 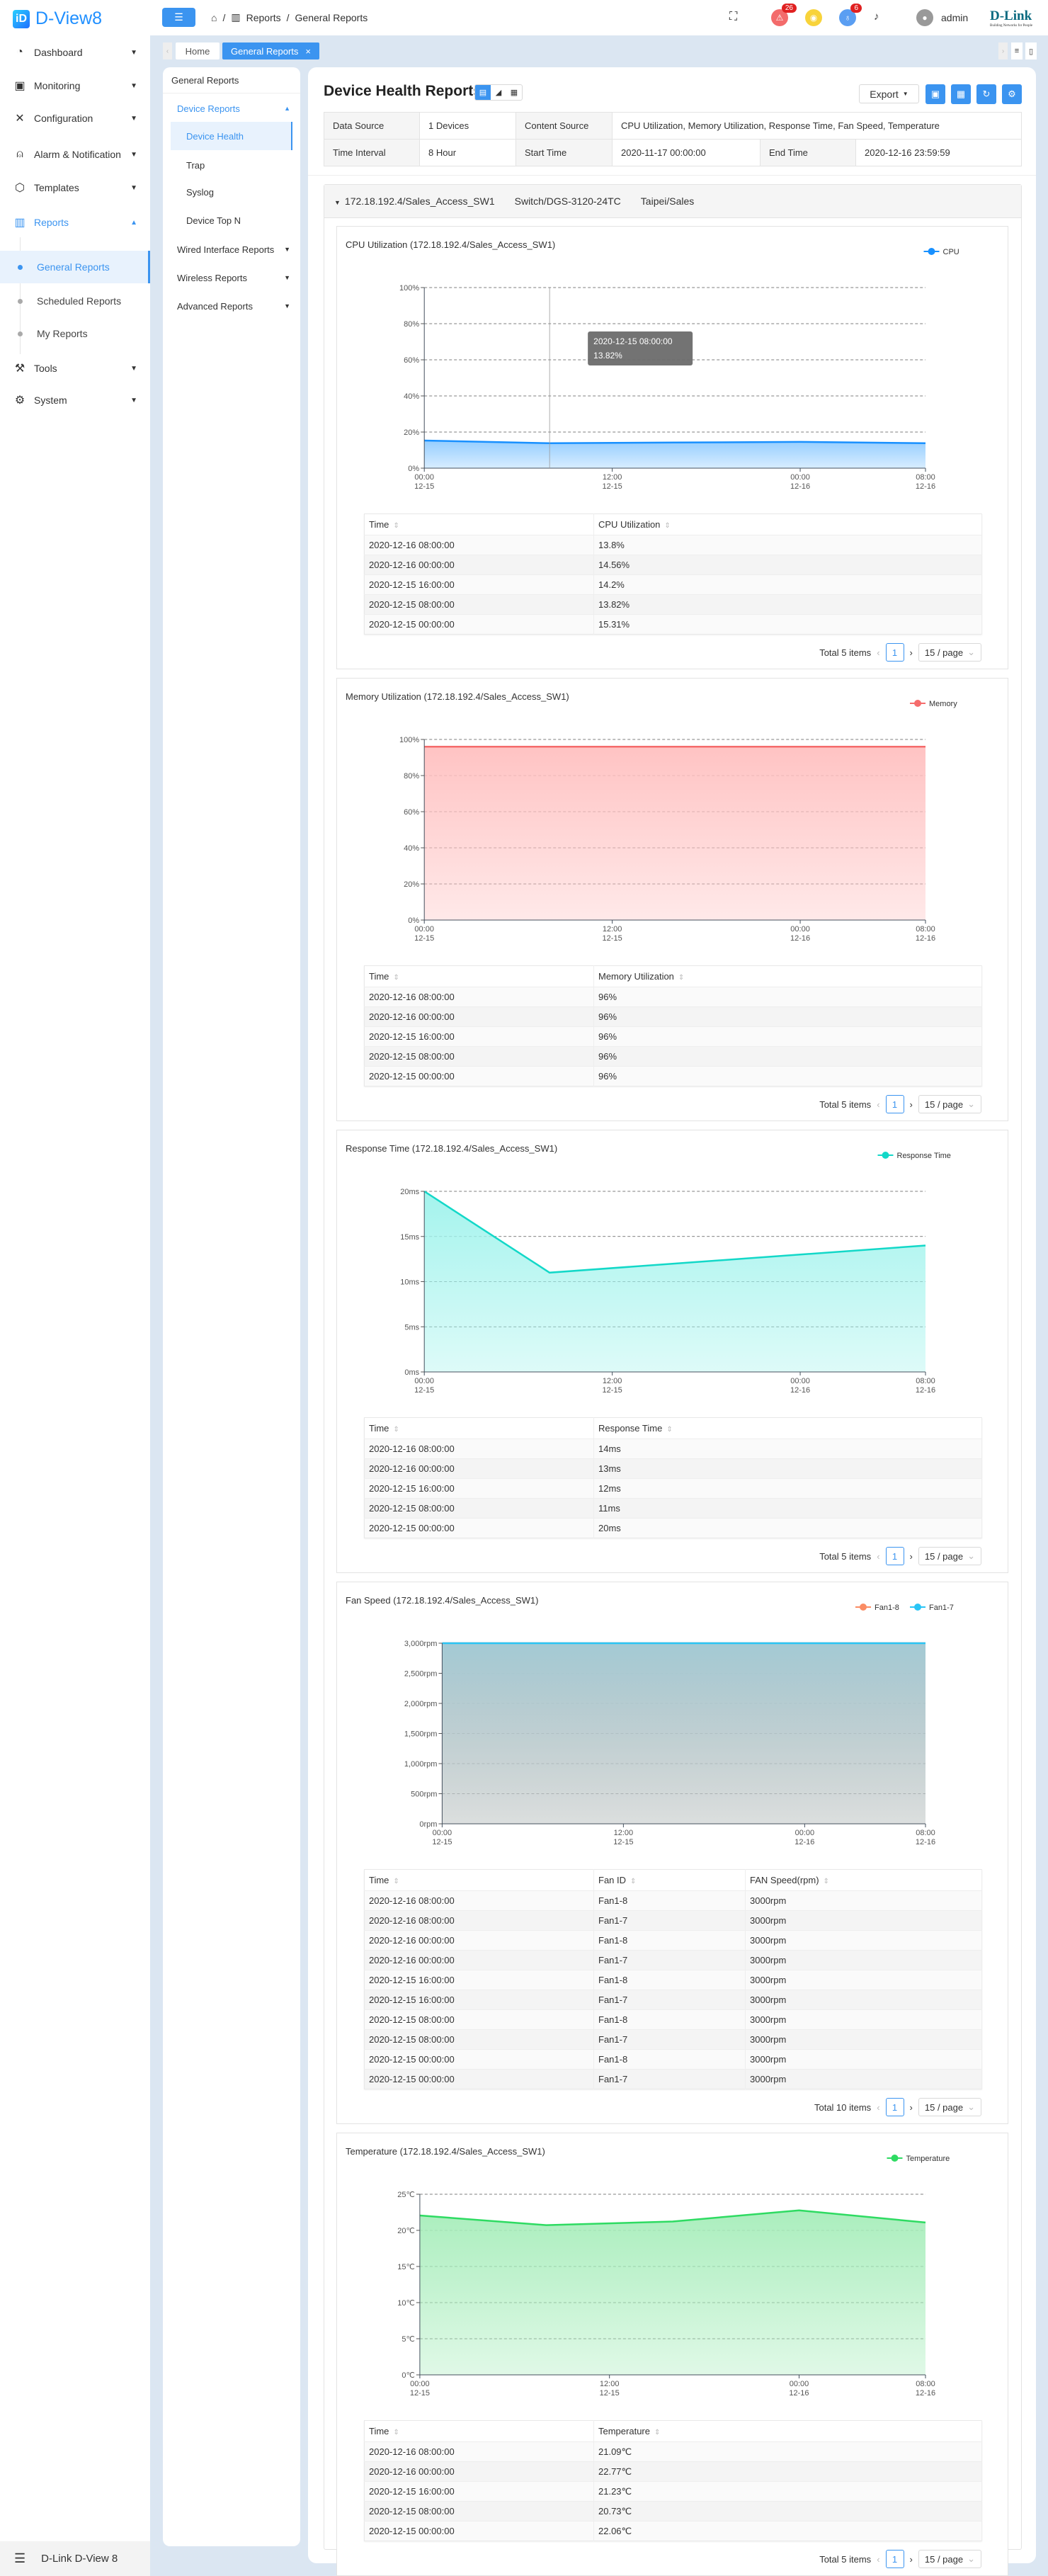 What do you see at coordinates (75, 368) in the screenshot?
I see `sidebar-item-tools: ⚒ Tools ▼` at bounding box center [75, 368].